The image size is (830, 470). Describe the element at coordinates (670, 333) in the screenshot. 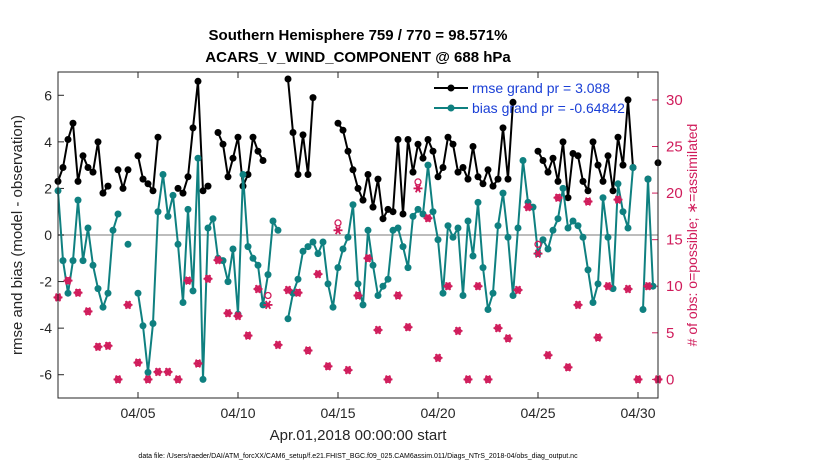

I see `y-tick-label-right: 5` at that location.